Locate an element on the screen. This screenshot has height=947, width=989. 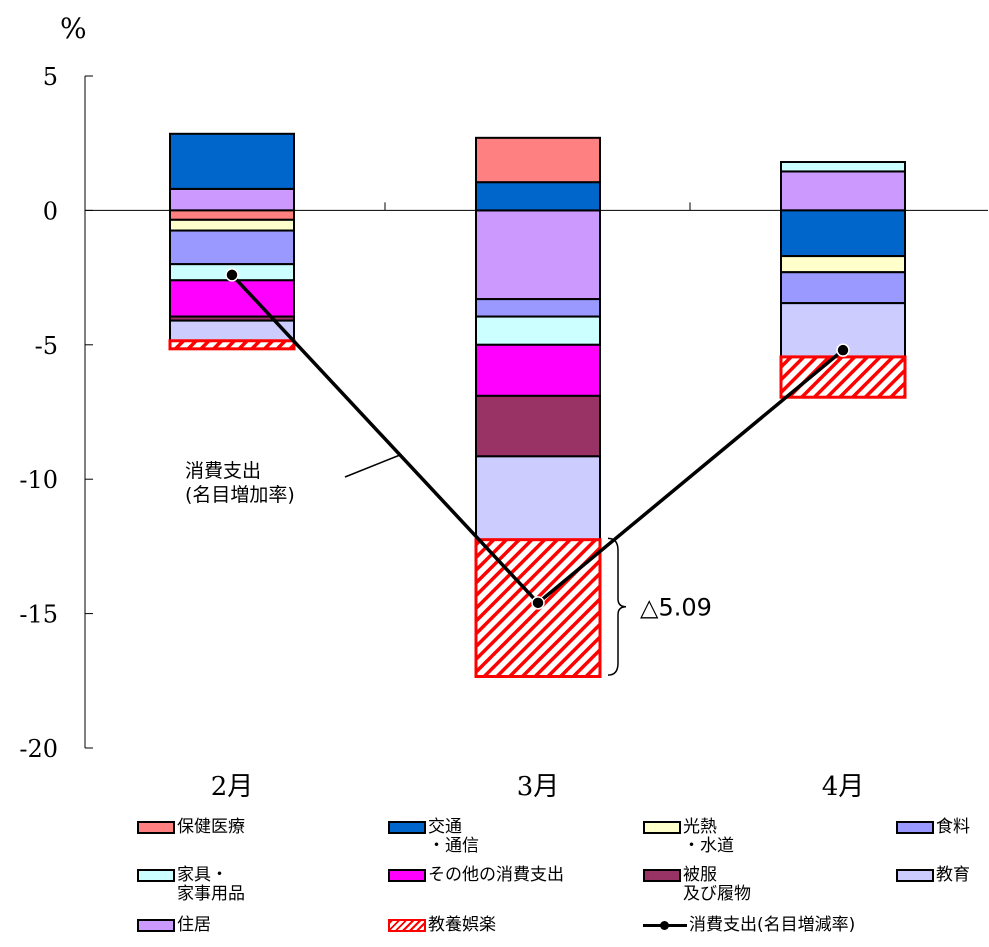
y-tick-label: -10 is located at coordinates (38, 480).